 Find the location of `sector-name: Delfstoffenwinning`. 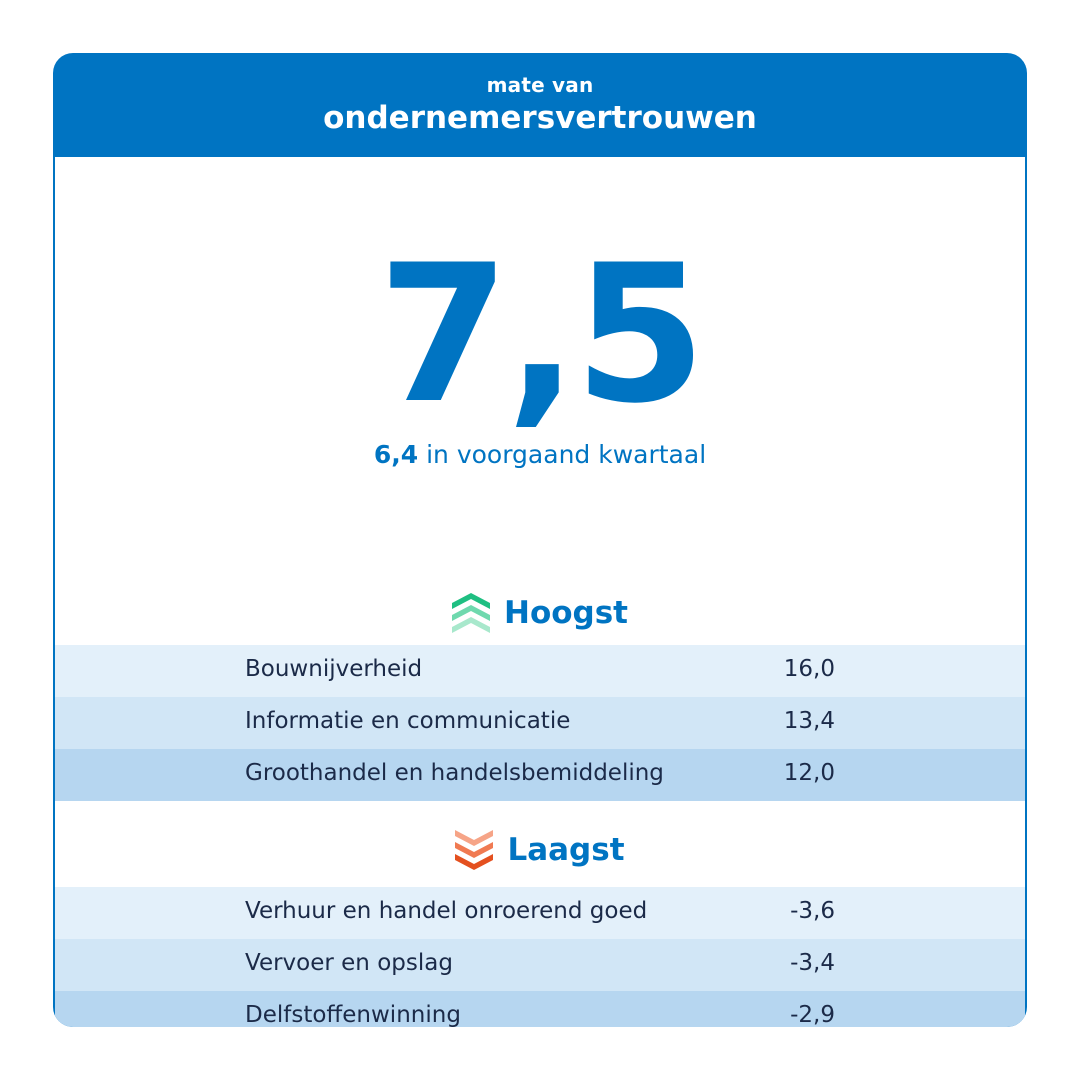

sector-name: Delfstoffenwinning is located at coordinates (353, 1014).